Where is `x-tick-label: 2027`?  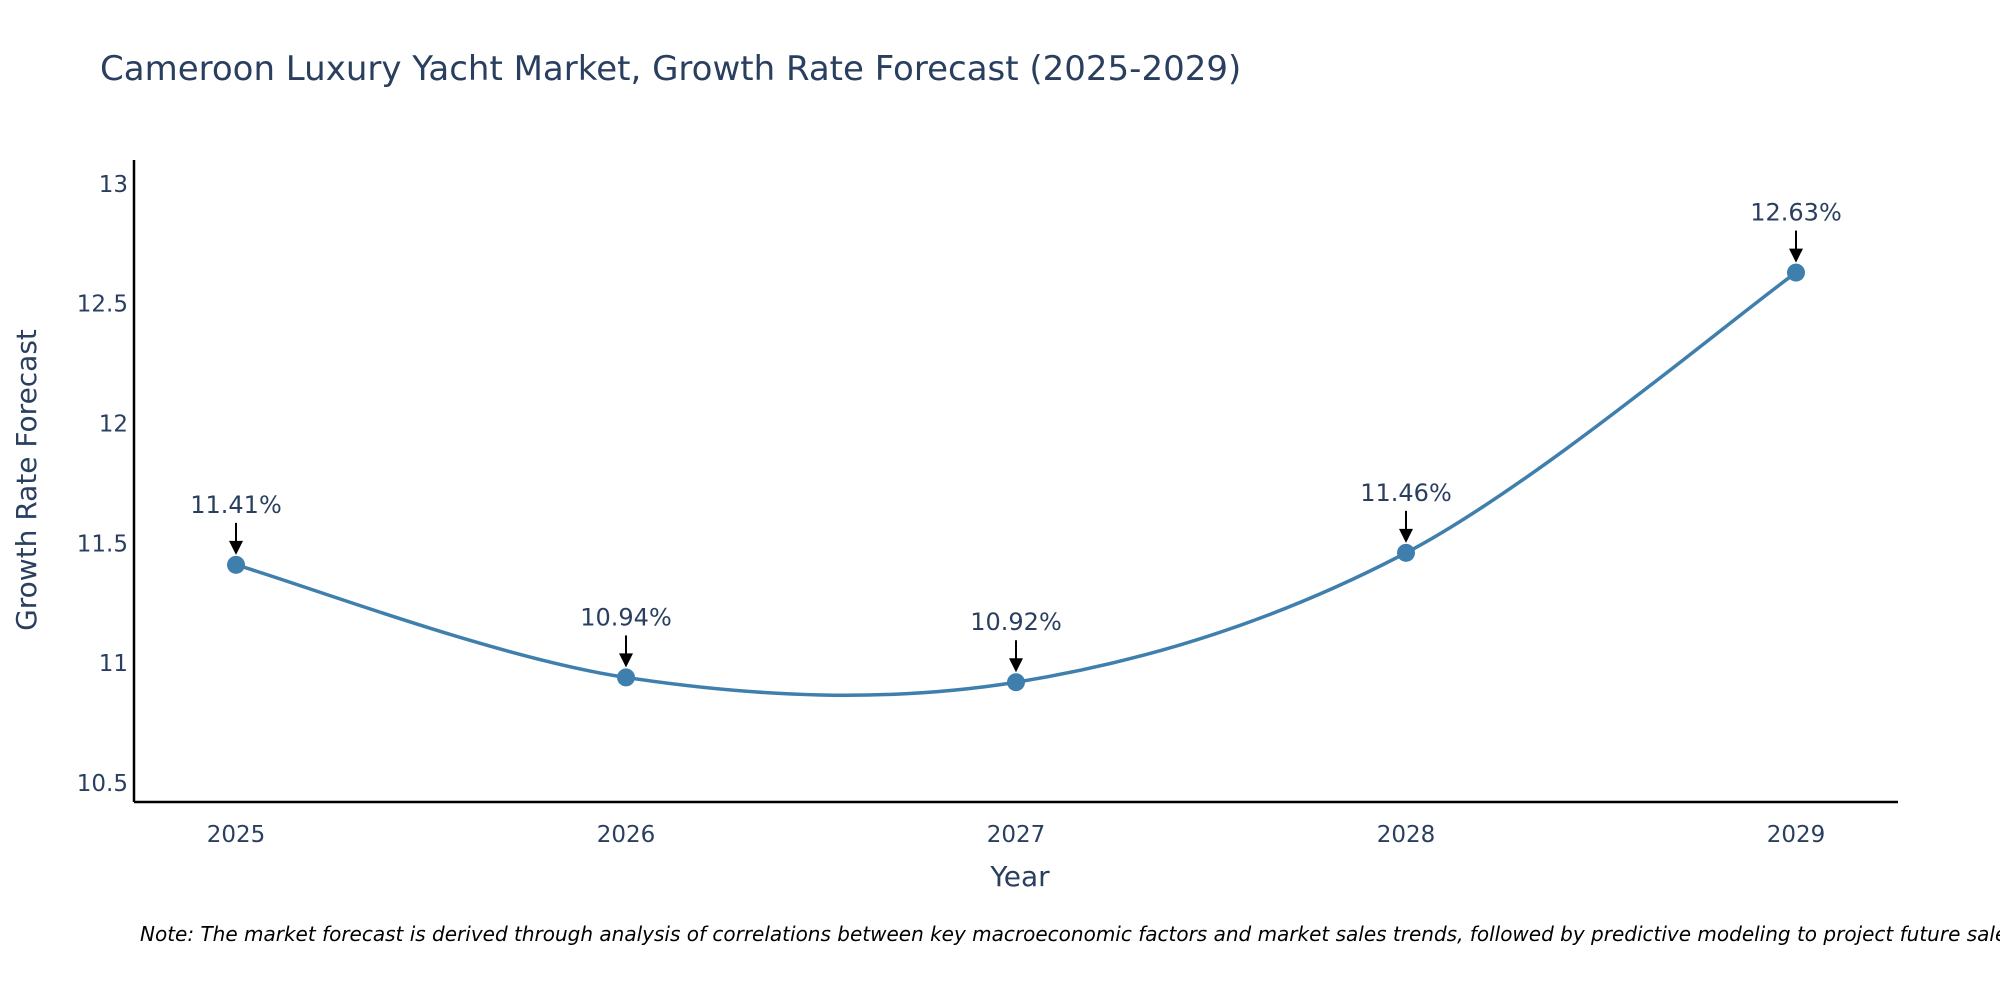 x-tick-label: 2027 is located at coordinates (1016, 835).